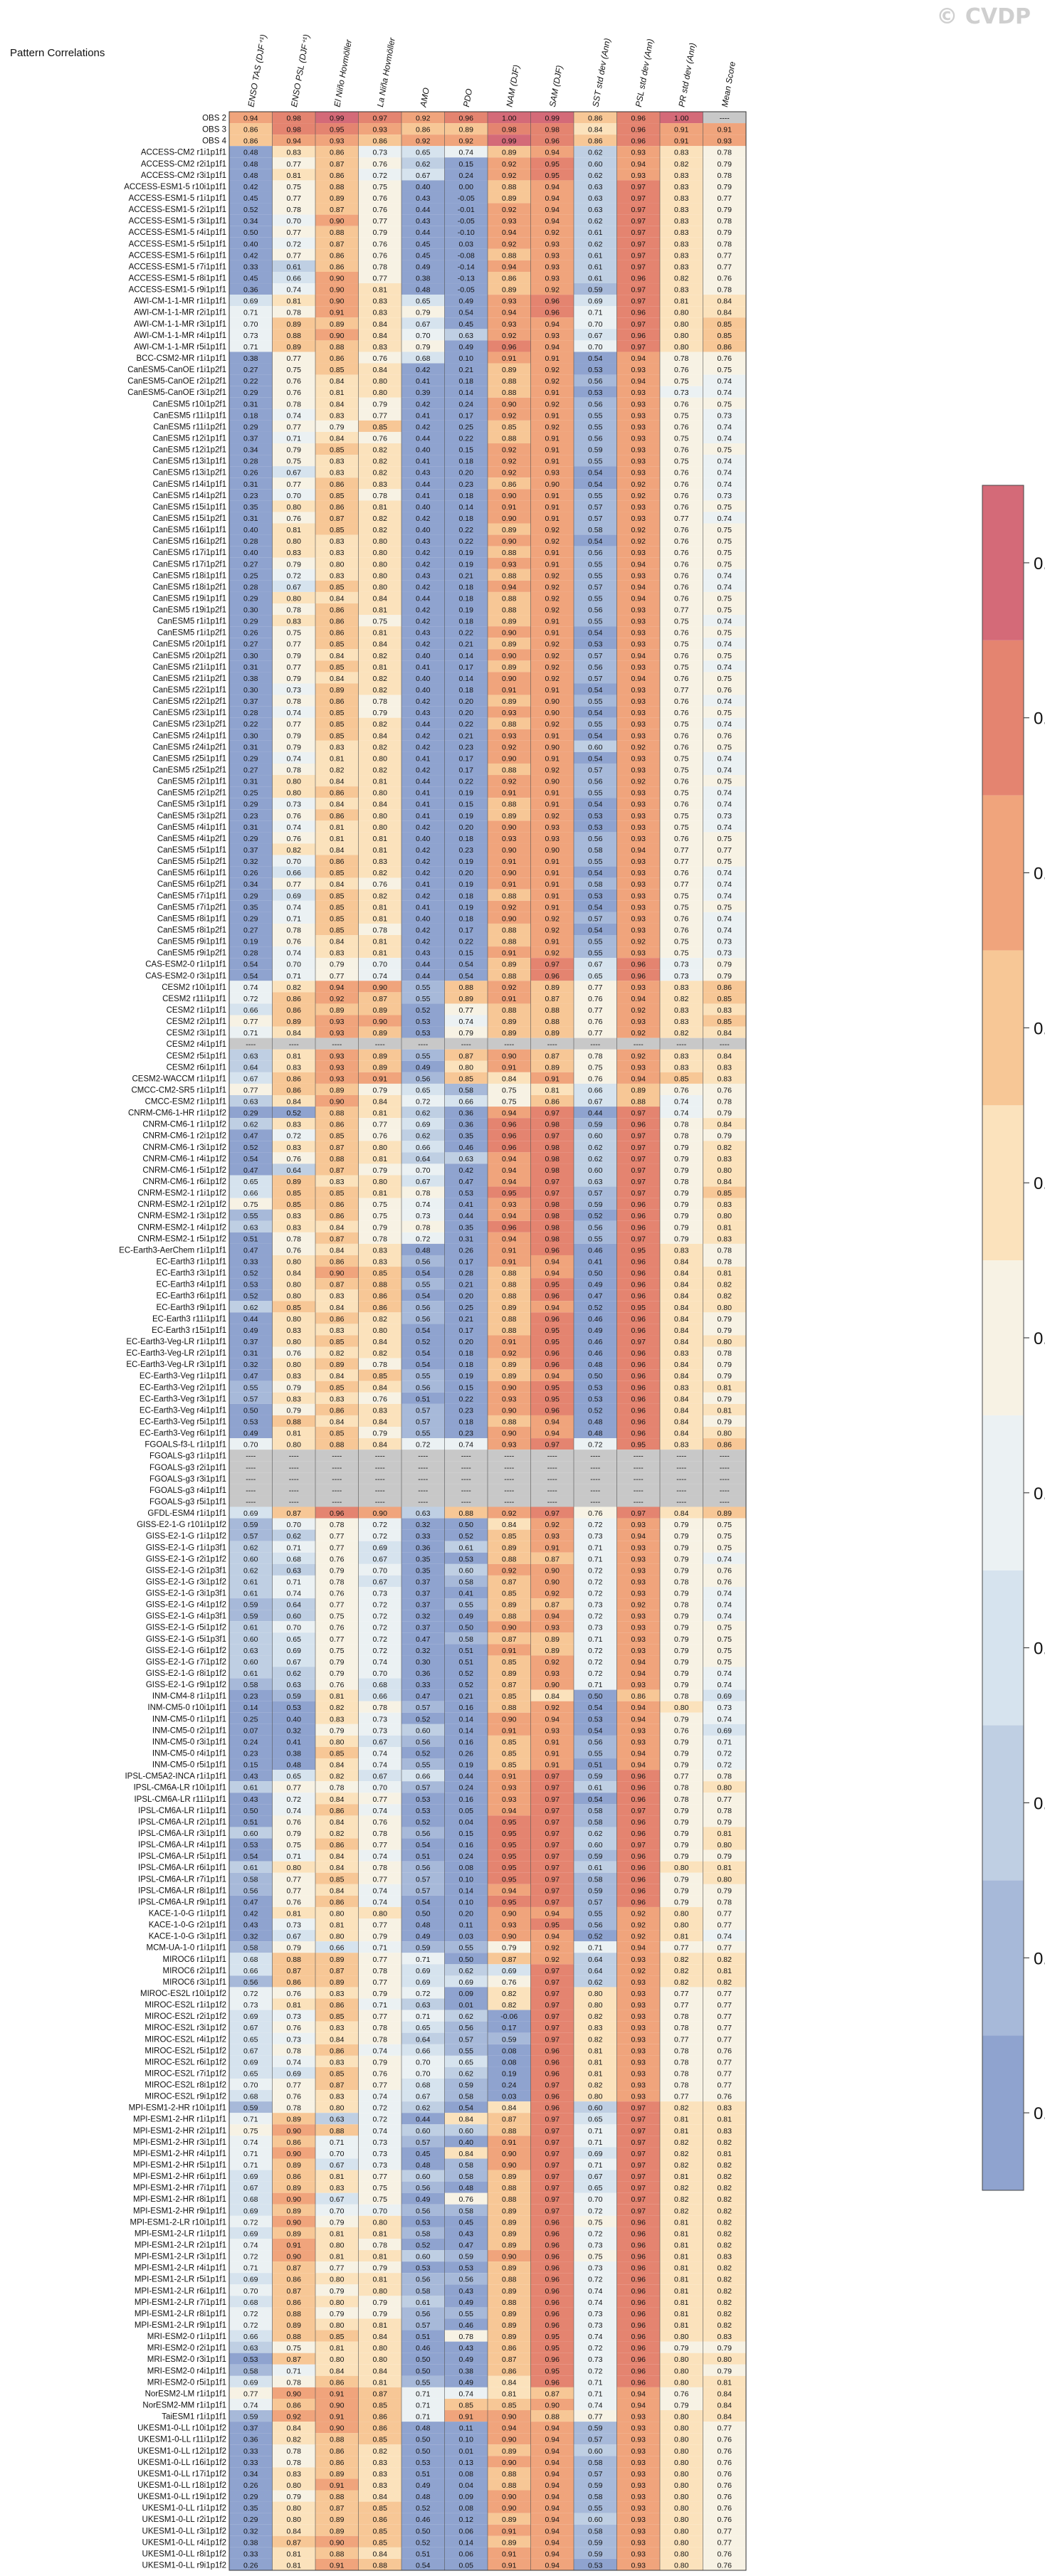 Image resolution: width=1045 pixels, height=2576 pixels. What do you see at coordinates (466, 1319) in the screenshot?
I see `cell-value: 0.21` at bounding box center [466, 1319].